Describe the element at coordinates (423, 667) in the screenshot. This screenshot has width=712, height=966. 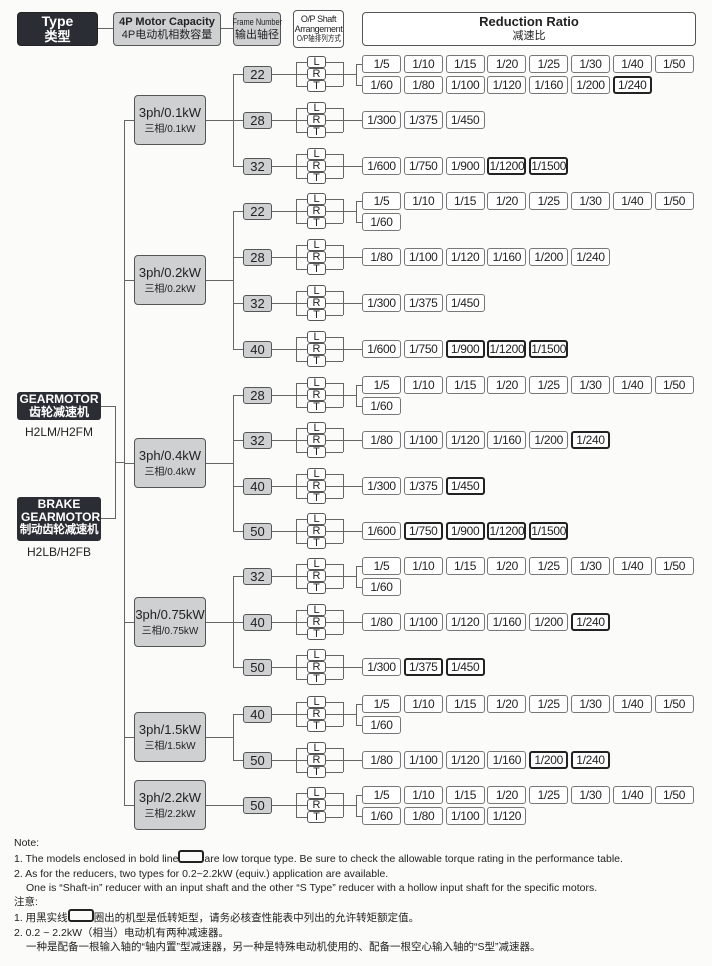
I see `ratio-option-low-torque: 1/375` at that location.